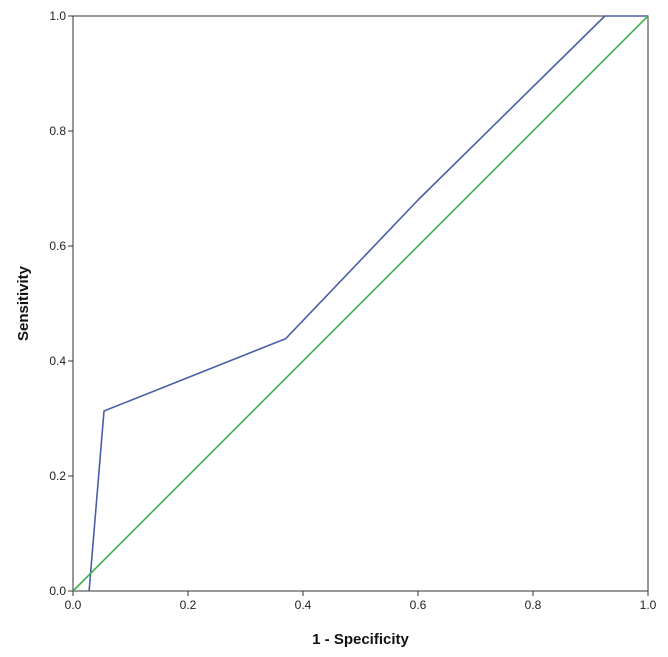 The image size is (668, 657). Describe the element at coordinates (360, 639) in the screenshot. I see `x-axis-title: 1 - Specificity` at that location.